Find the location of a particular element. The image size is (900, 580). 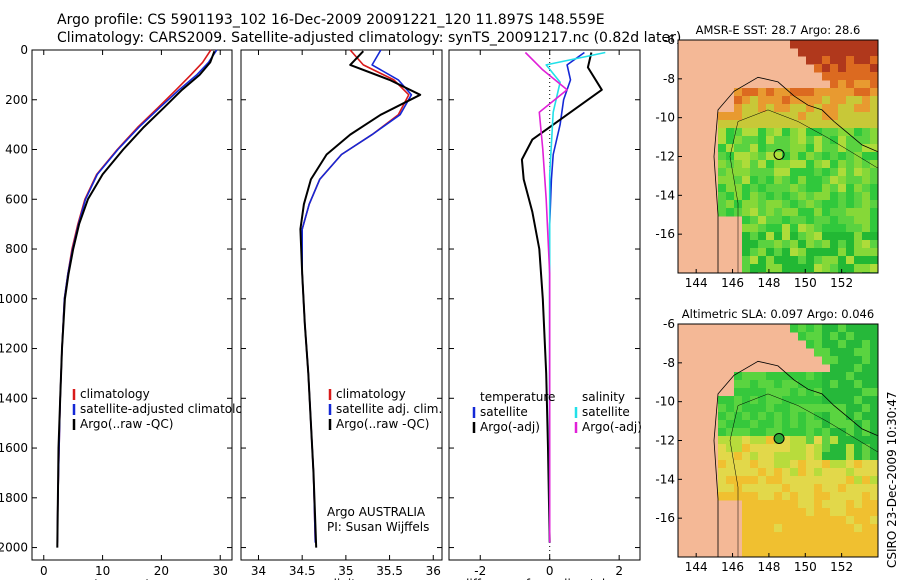

legend-header: salinity is located at coordinates (603, 397).